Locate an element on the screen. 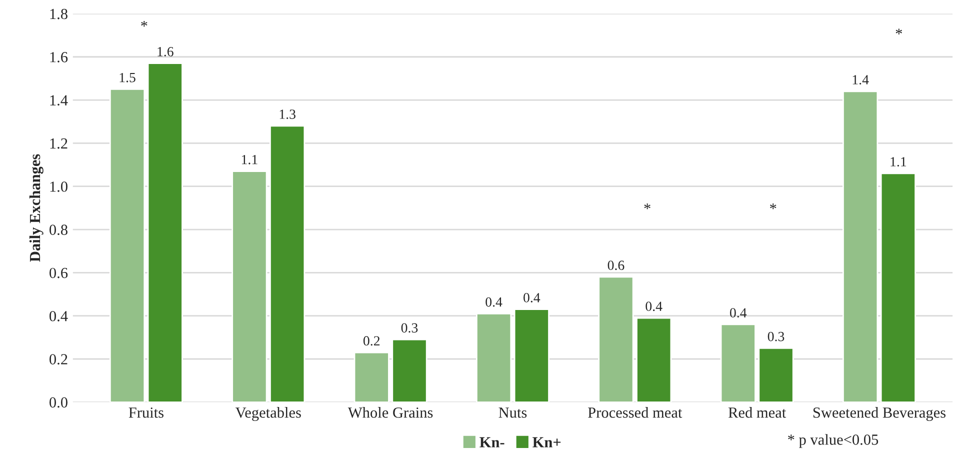 The width and height of the screenshot is (972, 457). y-tick-label: 1.6 is located at coordinates (59, 57).